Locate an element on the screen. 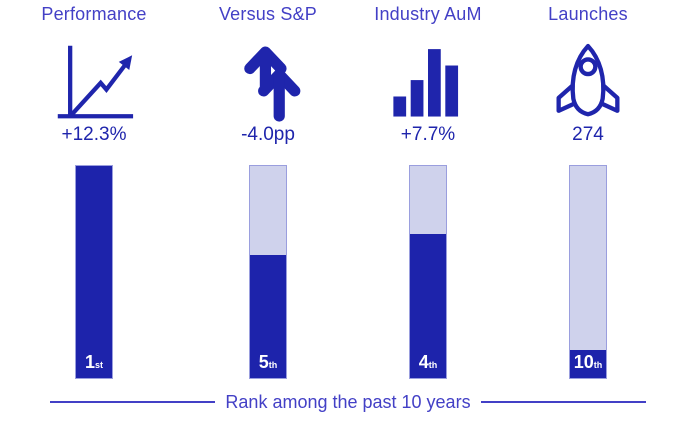 This screenshot has height=428, width=696. line-chart-icon is located at coordinates (94, 81).